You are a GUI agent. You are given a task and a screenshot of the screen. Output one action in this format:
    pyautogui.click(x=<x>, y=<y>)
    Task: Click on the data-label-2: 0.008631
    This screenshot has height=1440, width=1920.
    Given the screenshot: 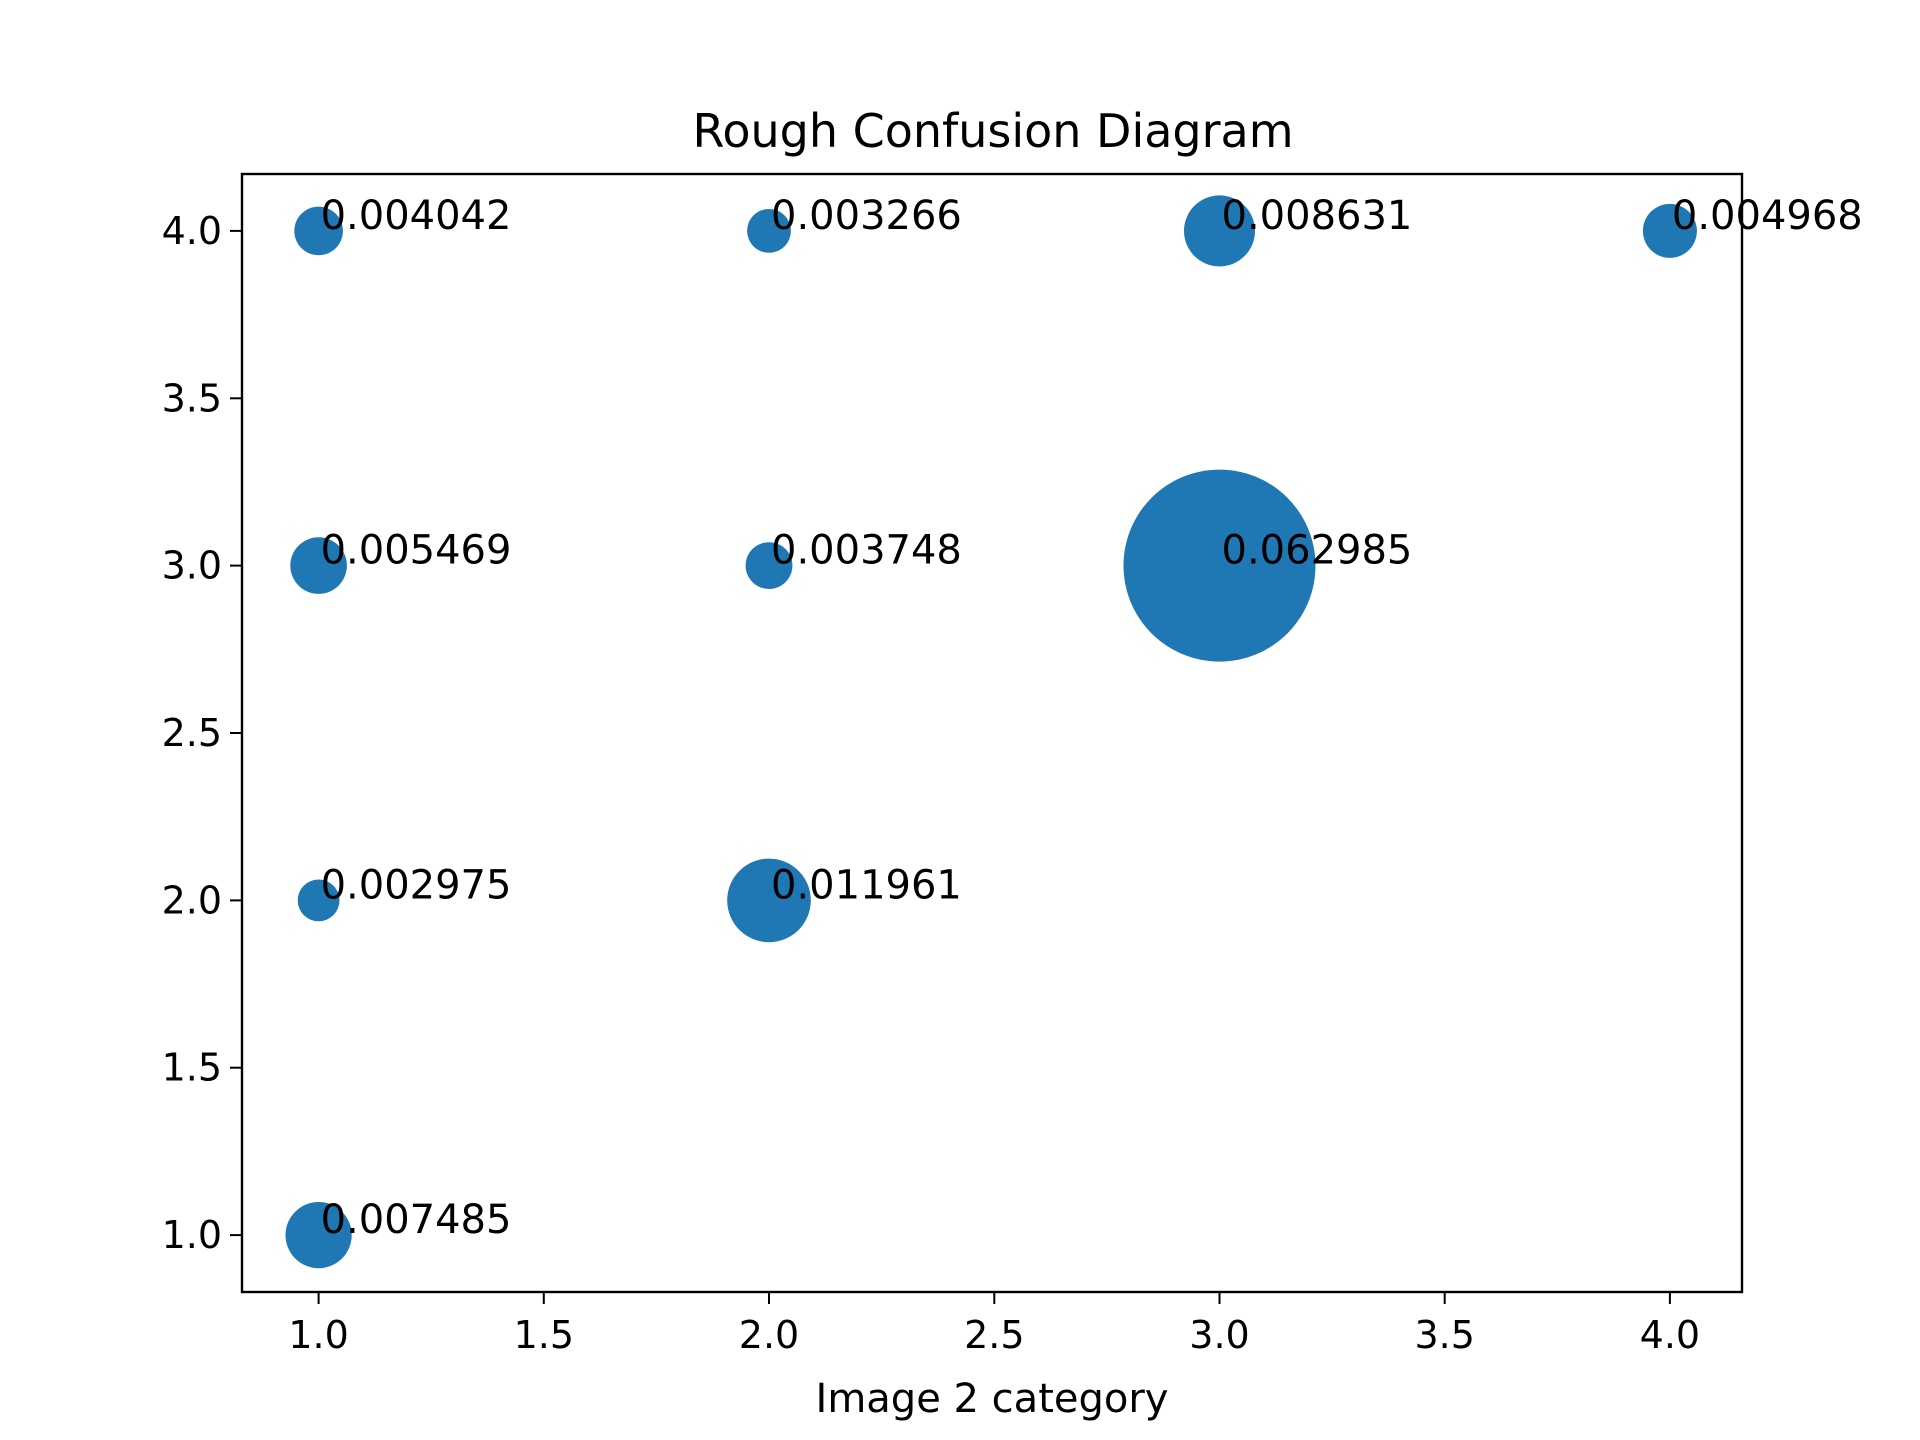 What is the action you would take?
    pyautogui.click(x=1317, y=216)
    